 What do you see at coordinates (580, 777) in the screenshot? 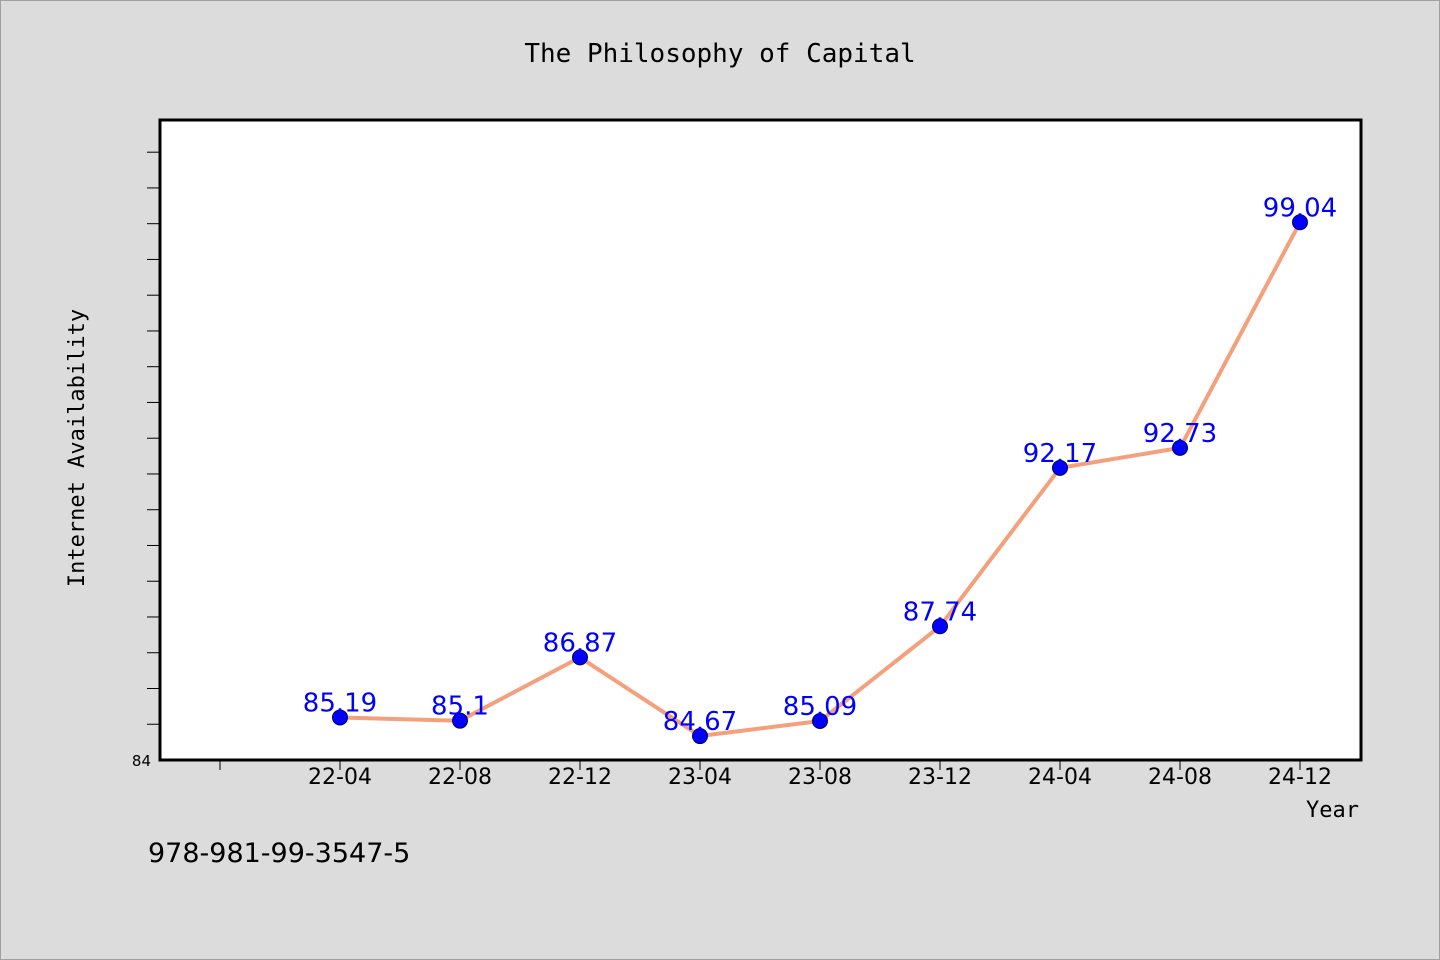
I see `x-tick-label: 22-12` at bounding box center [580, 777].